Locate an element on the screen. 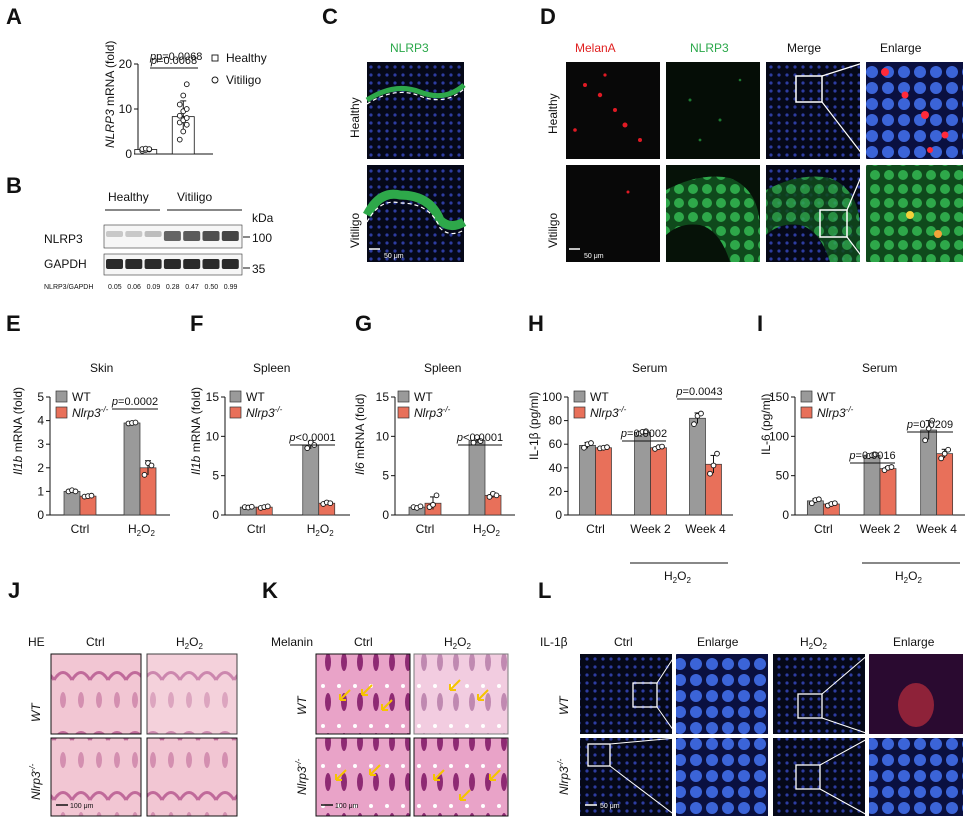 The width and height of the screenshot is (978, 819). chart-a: 0 10 20 p=0.0068 is located at coordinates (166, 108).